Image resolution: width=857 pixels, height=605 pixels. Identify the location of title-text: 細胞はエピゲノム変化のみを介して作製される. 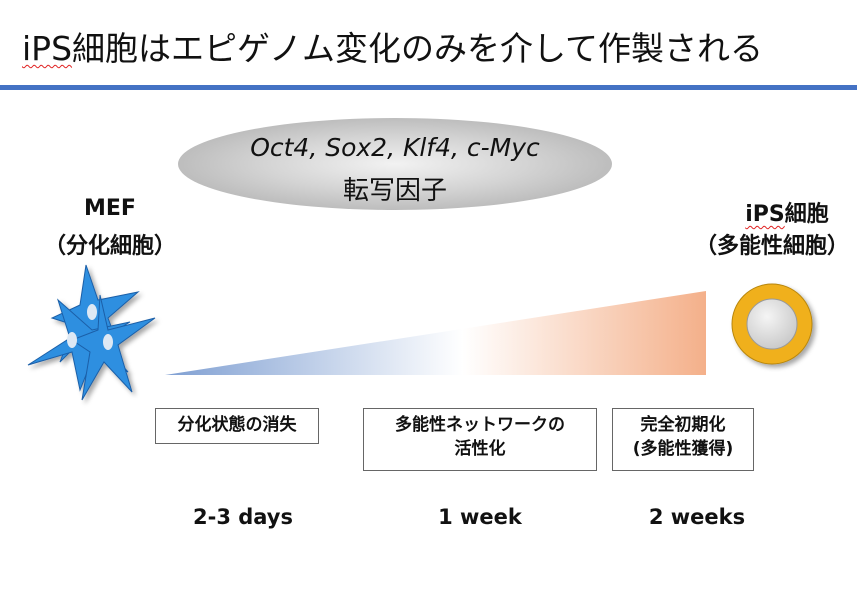
(418, 48).